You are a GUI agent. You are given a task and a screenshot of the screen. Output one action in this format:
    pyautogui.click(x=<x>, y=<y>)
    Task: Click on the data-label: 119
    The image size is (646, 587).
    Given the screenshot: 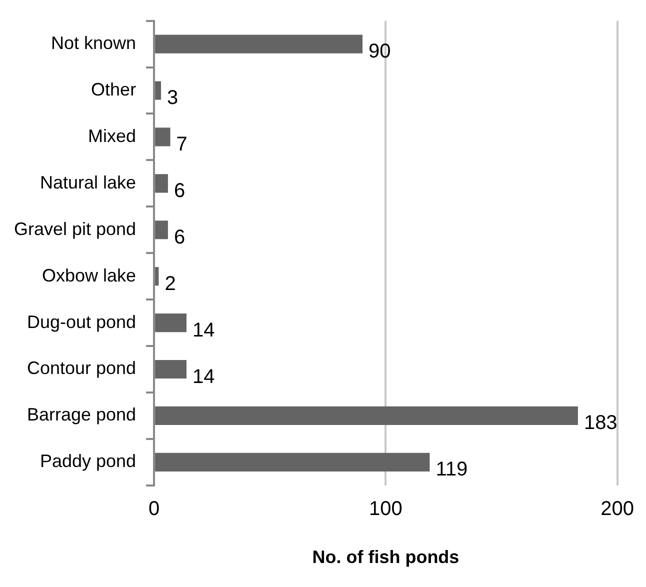 What is the action you would take?
    pyautogui.click(x=452, y=469)
    